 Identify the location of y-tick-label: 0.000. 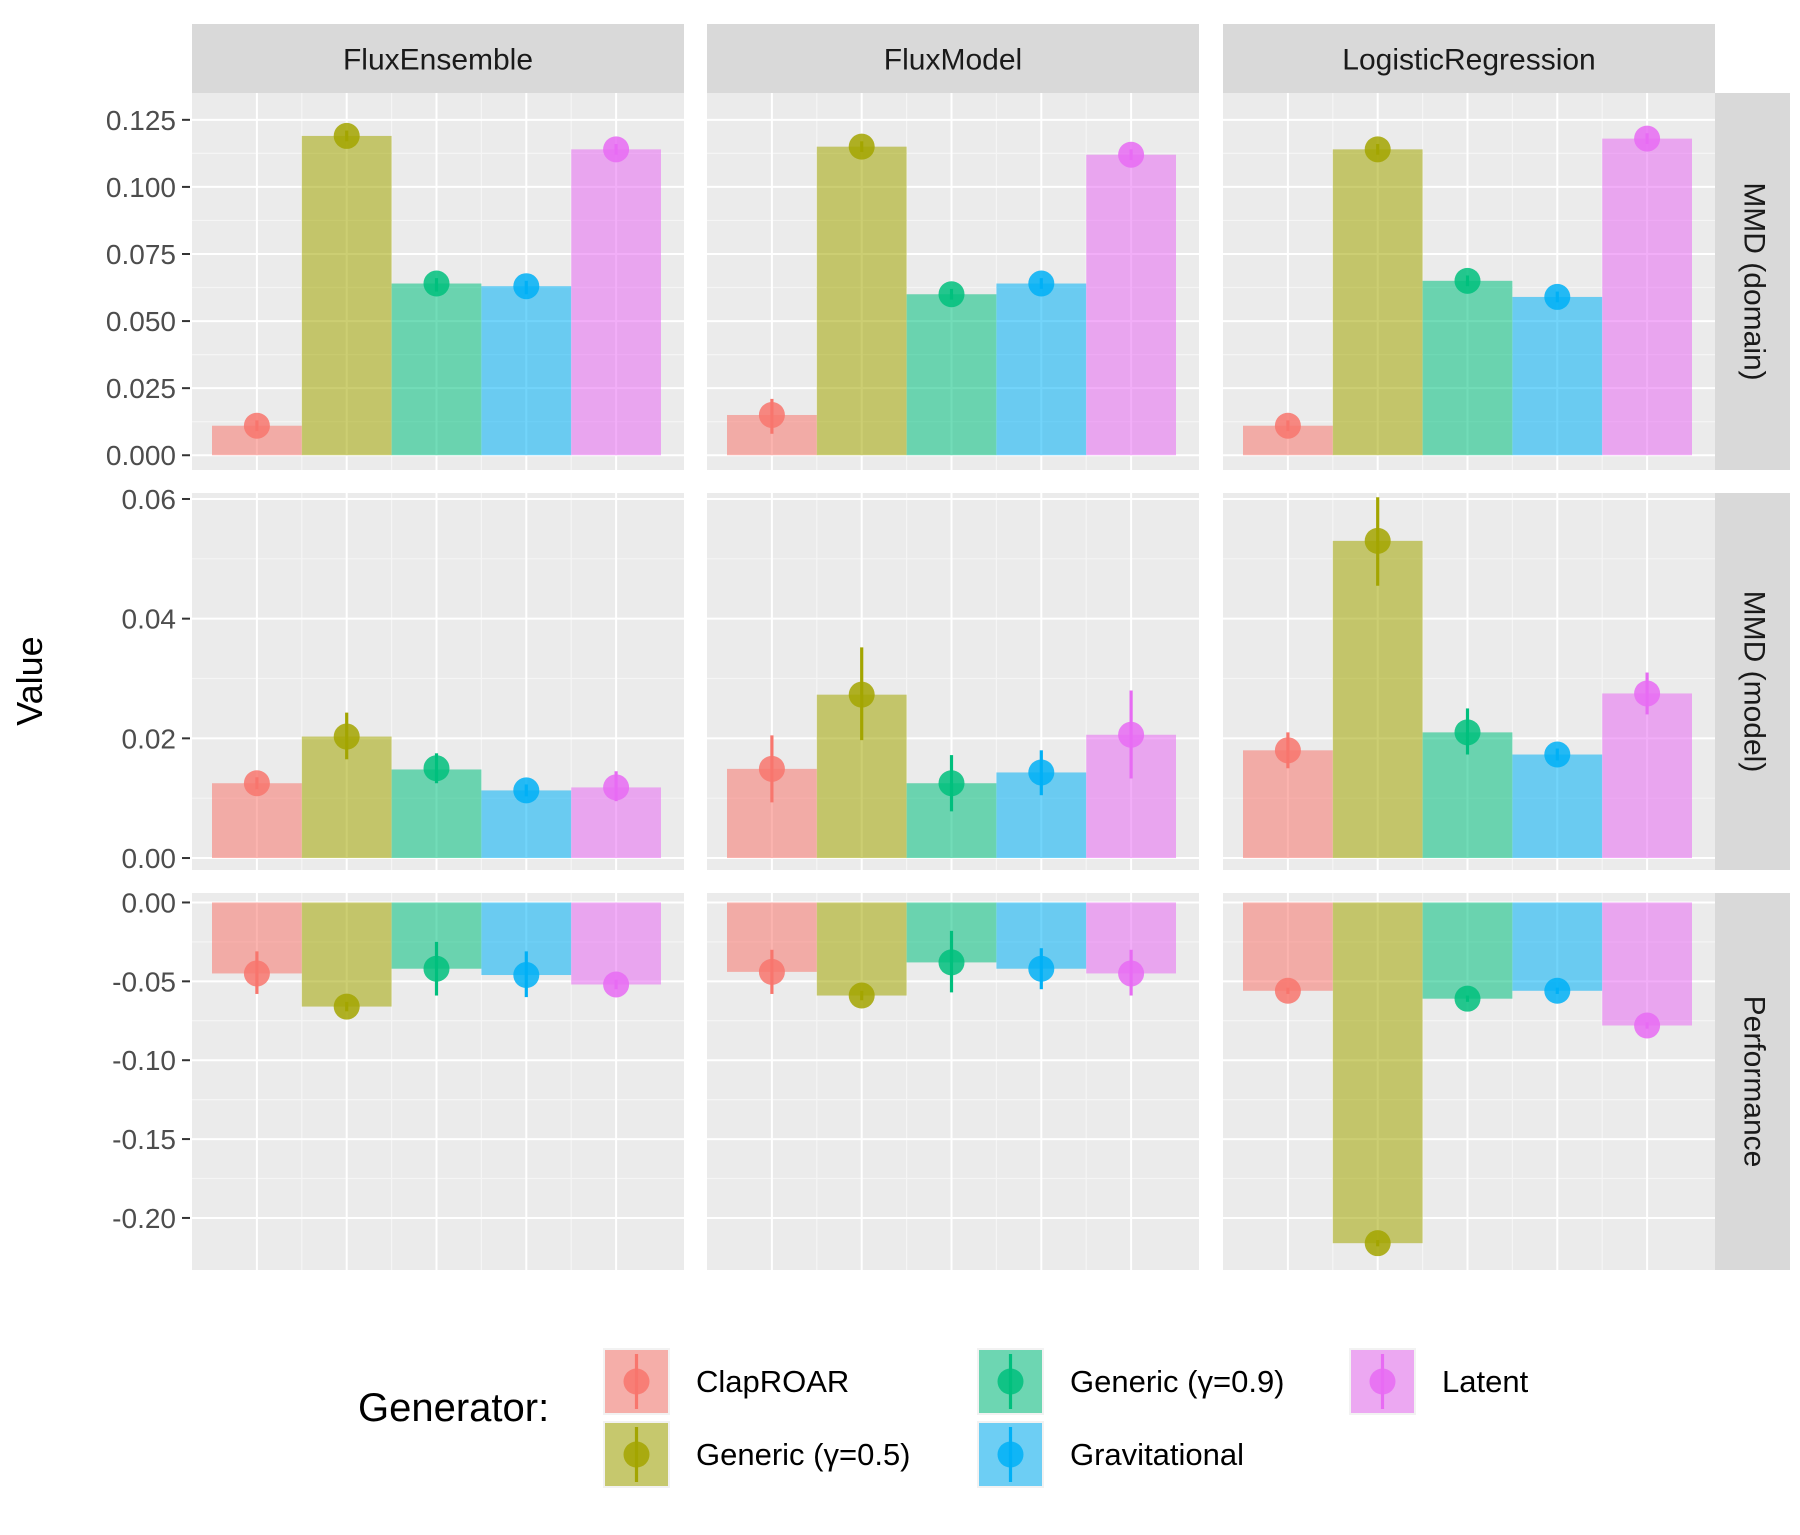
(141, 455).